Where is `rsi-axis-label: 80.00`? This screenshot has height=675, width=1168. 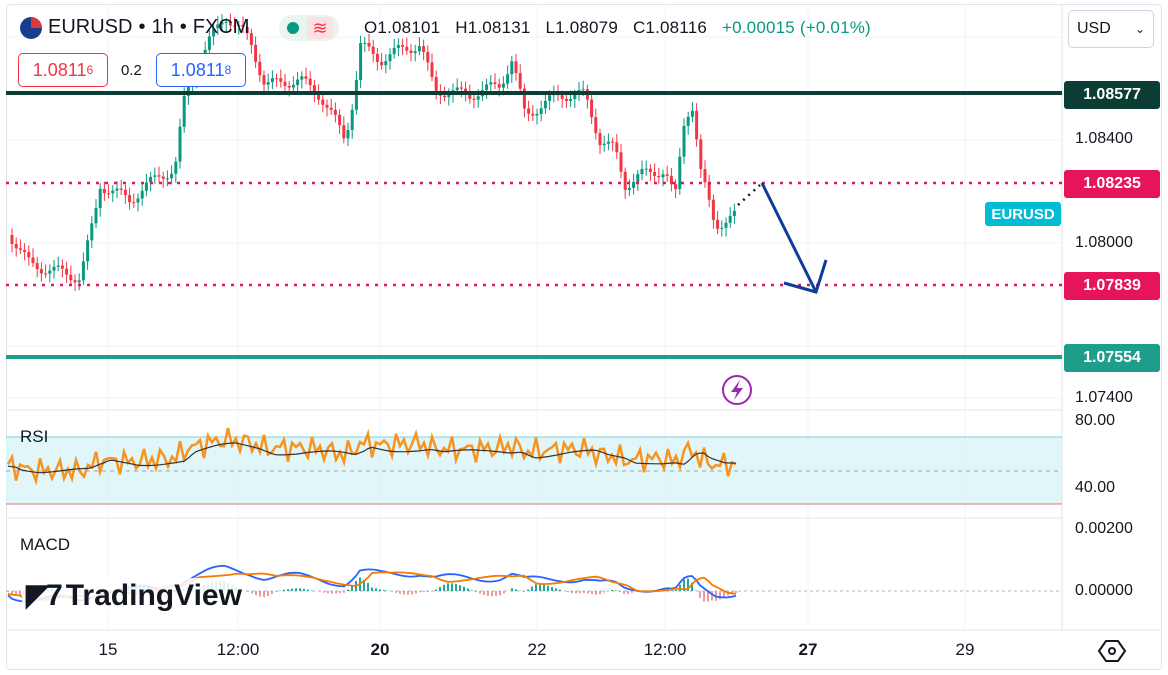
rsi-axis-label: 80.00 is located at coordinates (1095, 420).